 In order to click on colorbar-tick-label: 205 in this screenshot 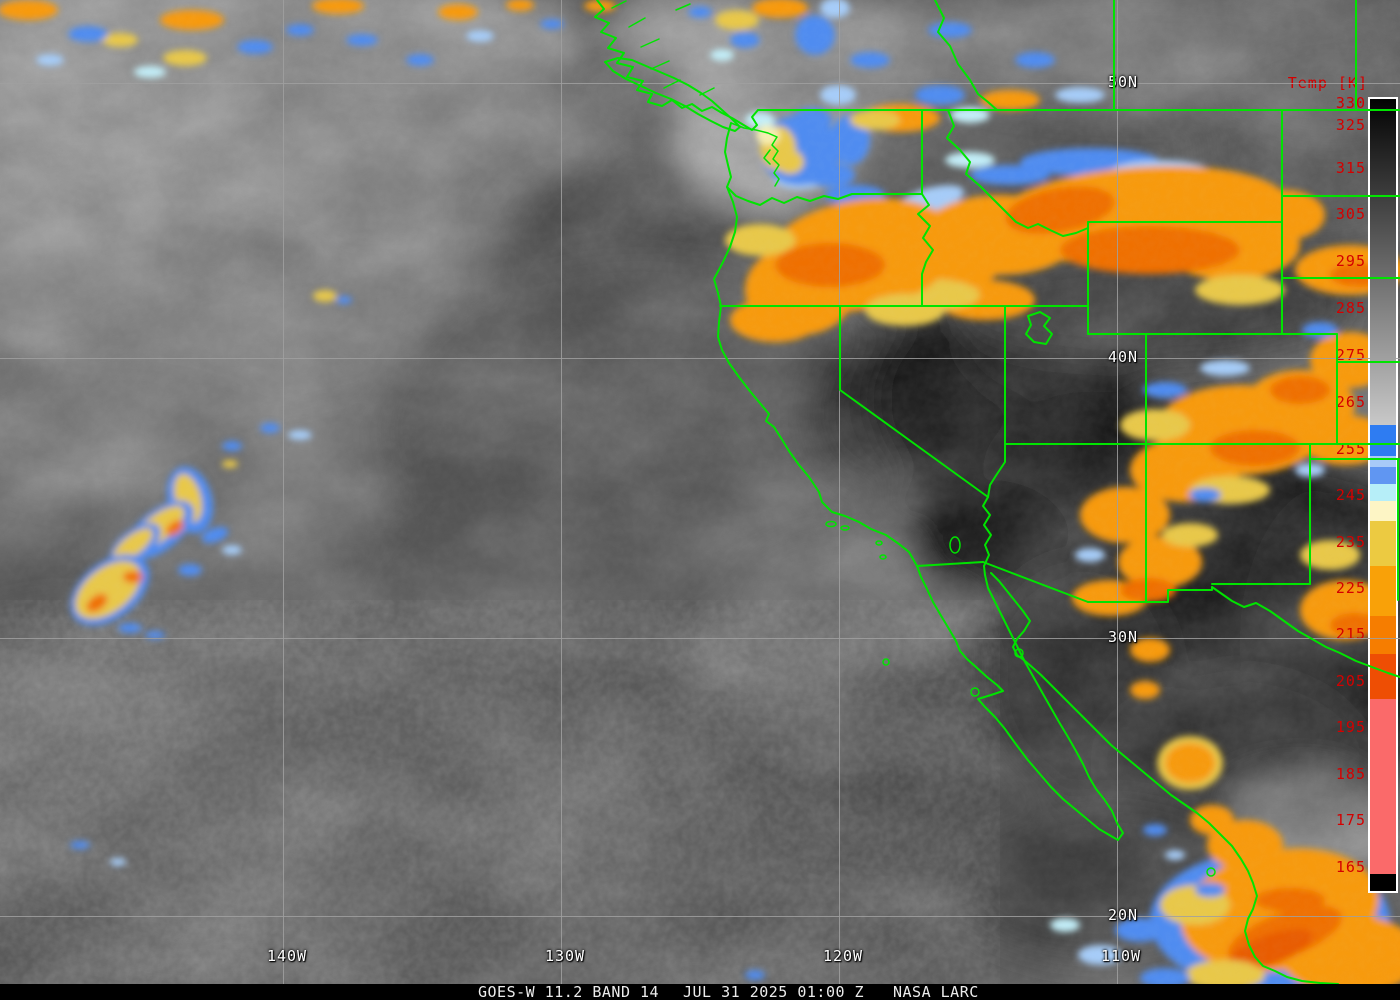, I will do `click(1350, 681)`.